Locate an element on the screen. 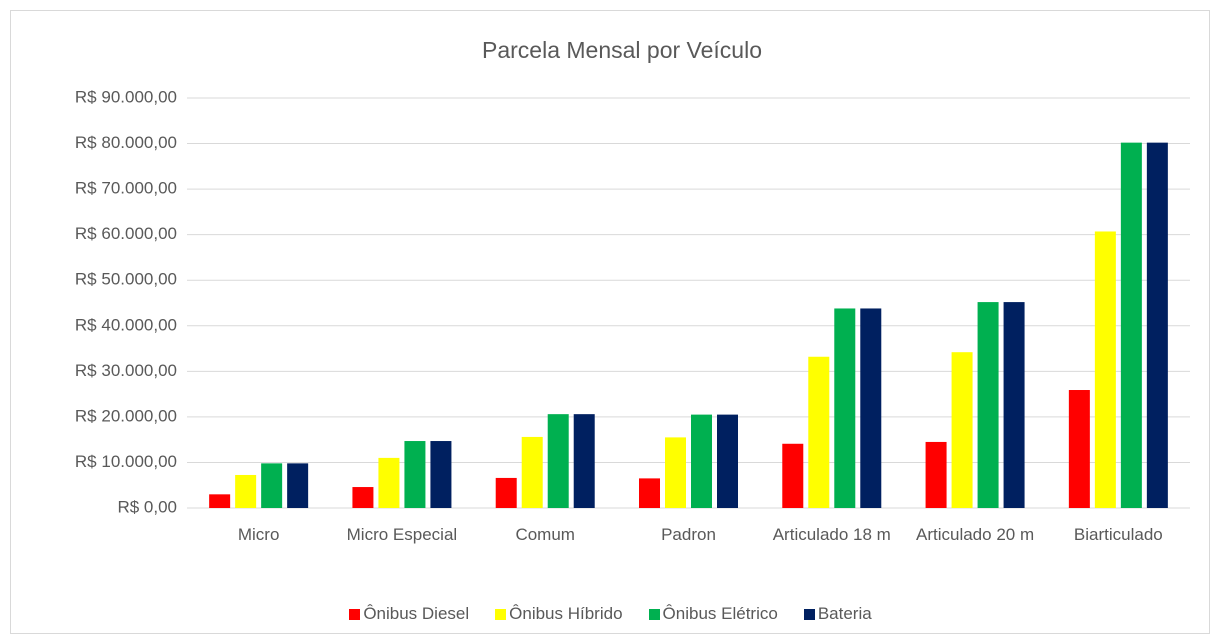  y-tick-label: R$ 50.000,00 is located at coordinates (126, 279).